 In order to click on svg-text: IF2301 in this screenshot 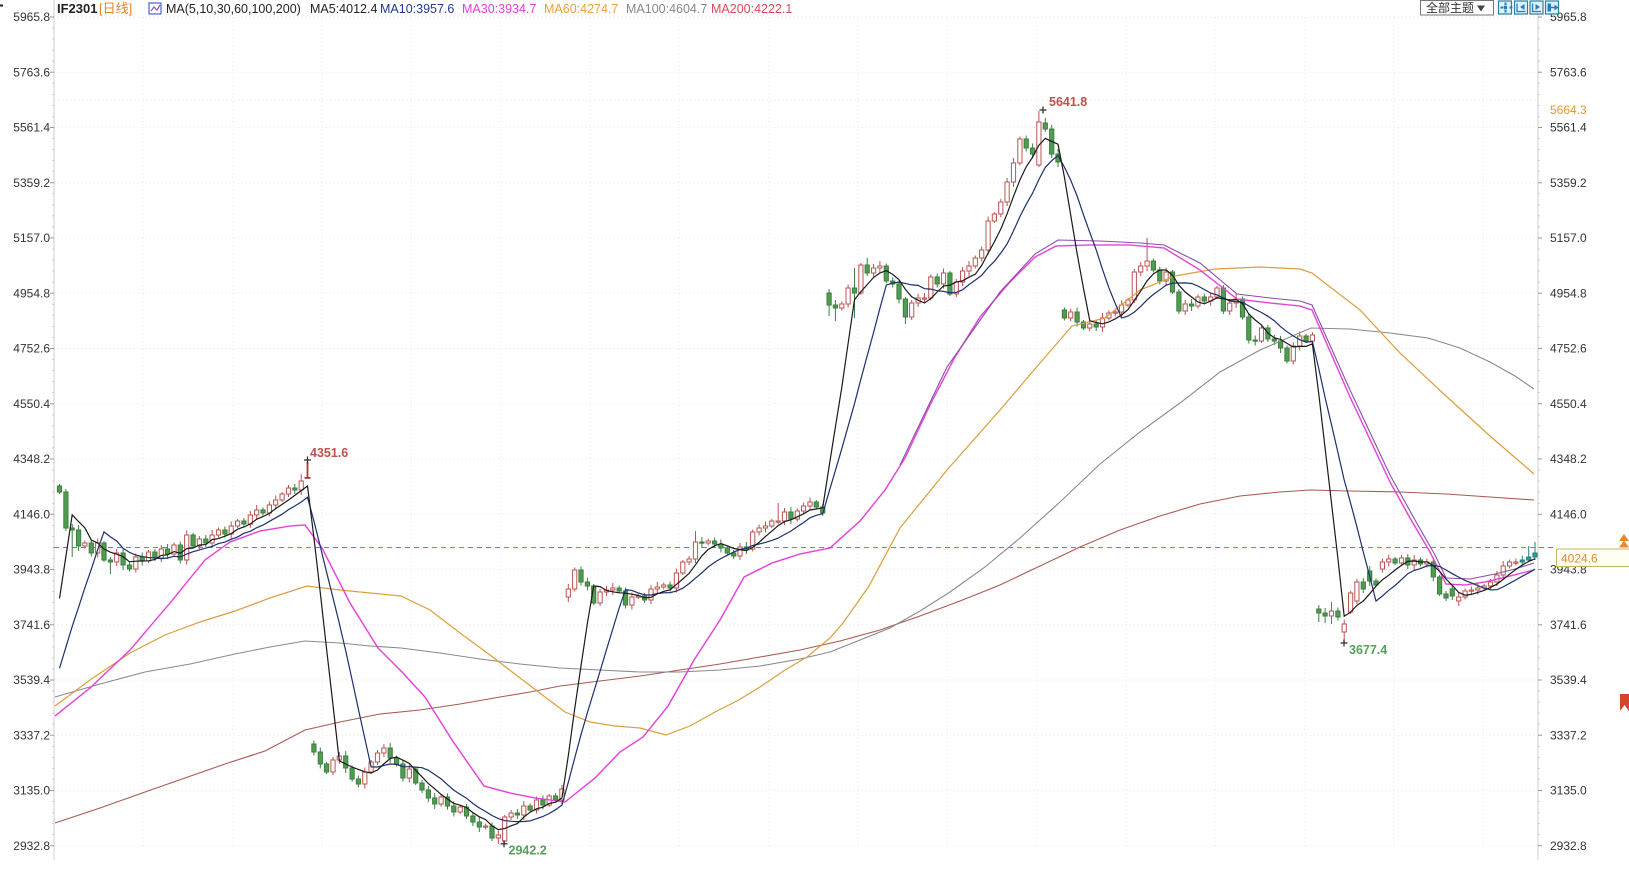, I will do `click(77, 8)`.